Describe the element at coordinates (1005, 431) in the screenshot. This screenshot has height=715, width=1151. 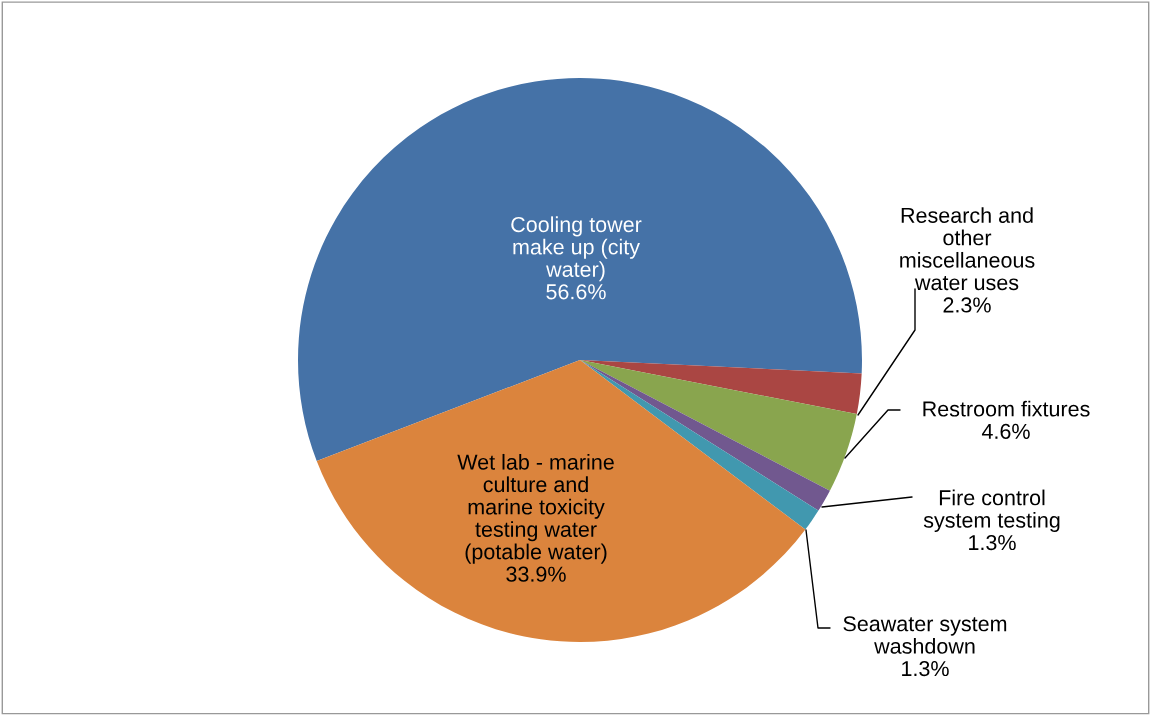
I see `data-label: 4.6%` at that location.